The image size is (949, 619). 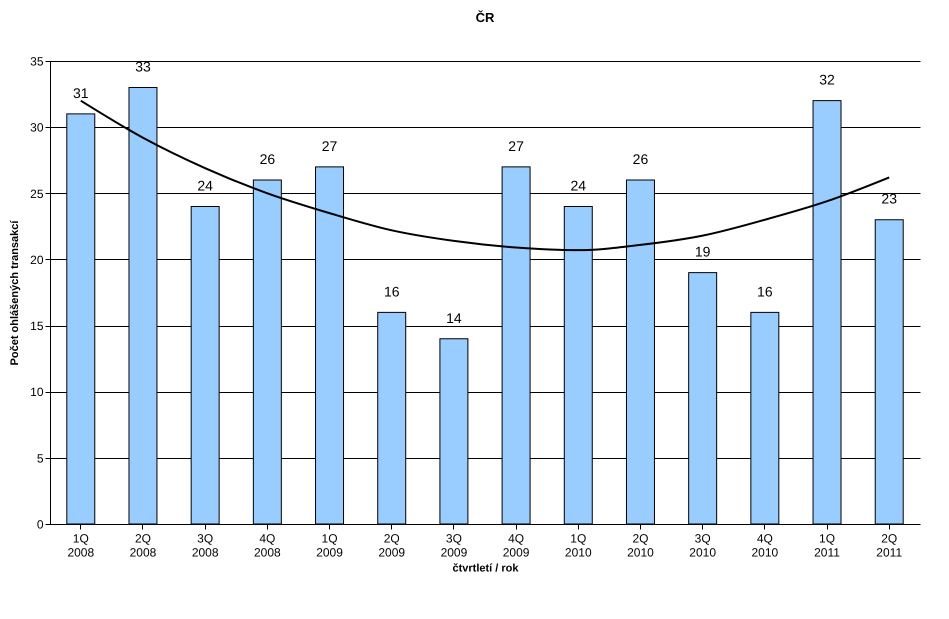 I want to click on y-axis-title: Počet ohlášených transakcí, so click(x=15, y=293).